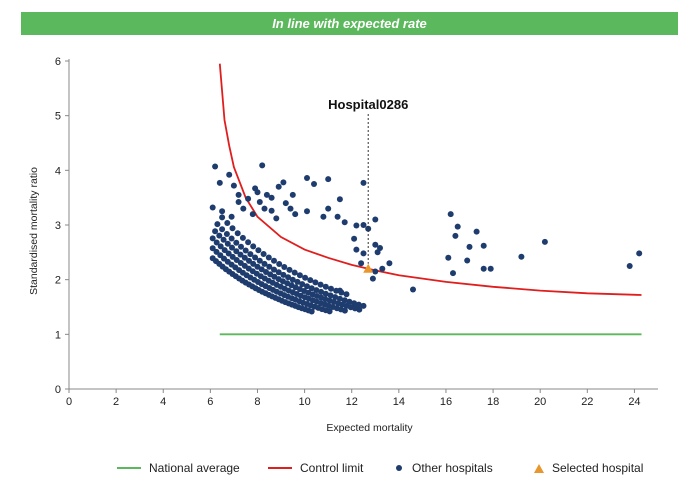 The image size is (700, 500). Describe the element at coordinates (210, 402) in the screenshot. I see `x-tick-label: 6` at that location.